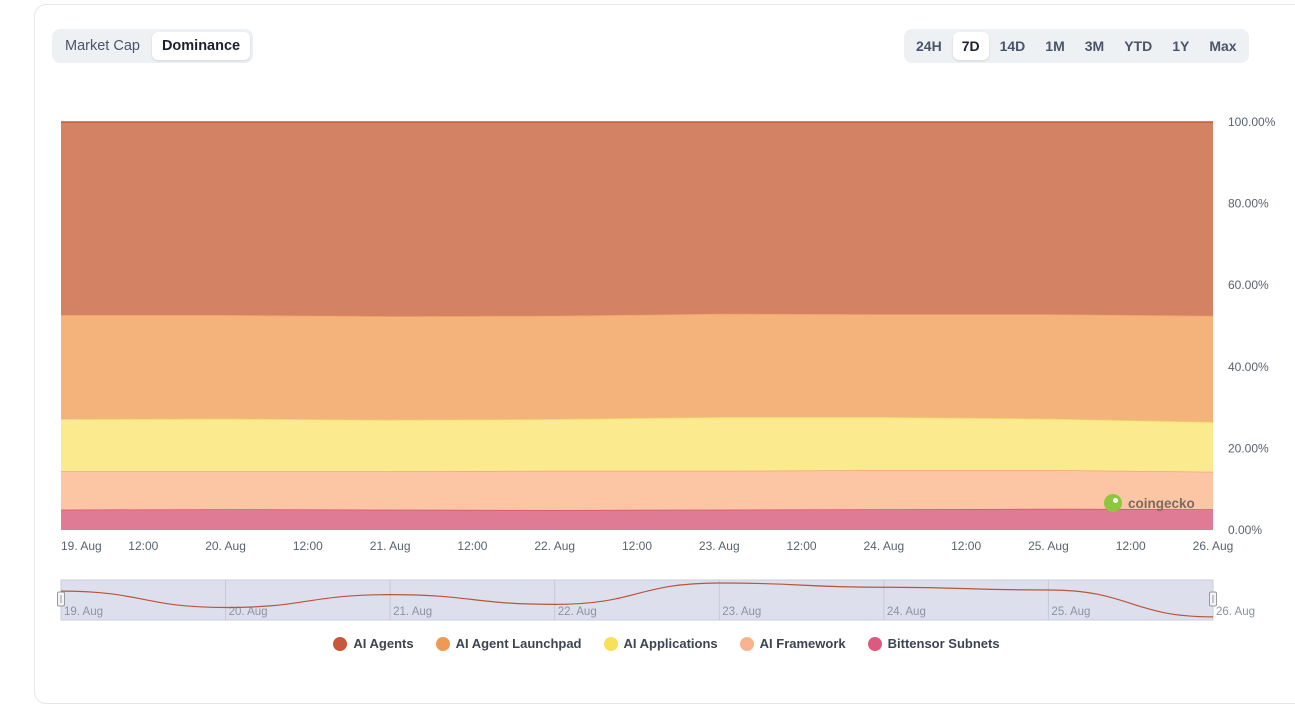 The height and width of the screenshot is (714, 1295). I want to click on navigator-series-line, so click(637, 600).